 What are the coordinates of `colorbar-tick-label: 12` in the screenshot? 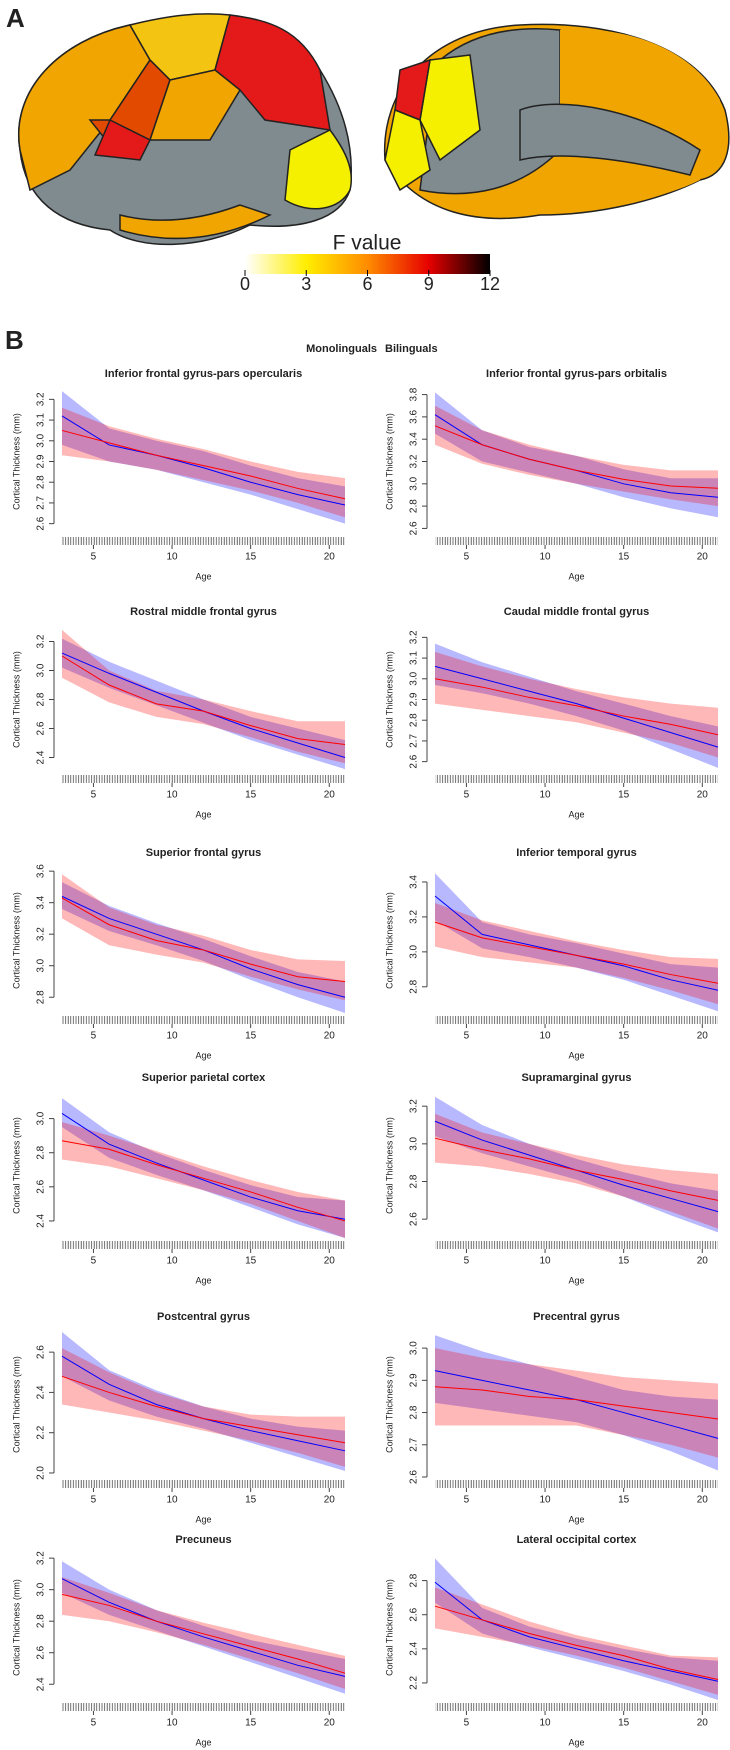 It's located at (490, 284).